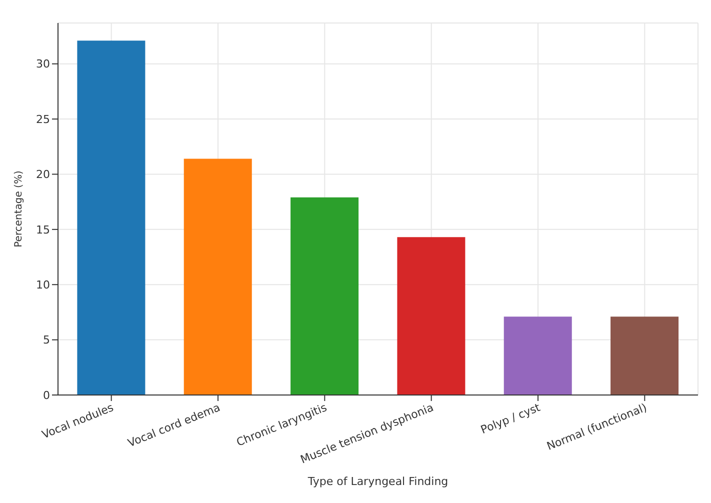 This screenshot has height=503, width=711. What do you see at coordinates (19, 209) in the screenshot?
I see `y-axis-title: Percentage (%)` at bounding box center [19, 209].